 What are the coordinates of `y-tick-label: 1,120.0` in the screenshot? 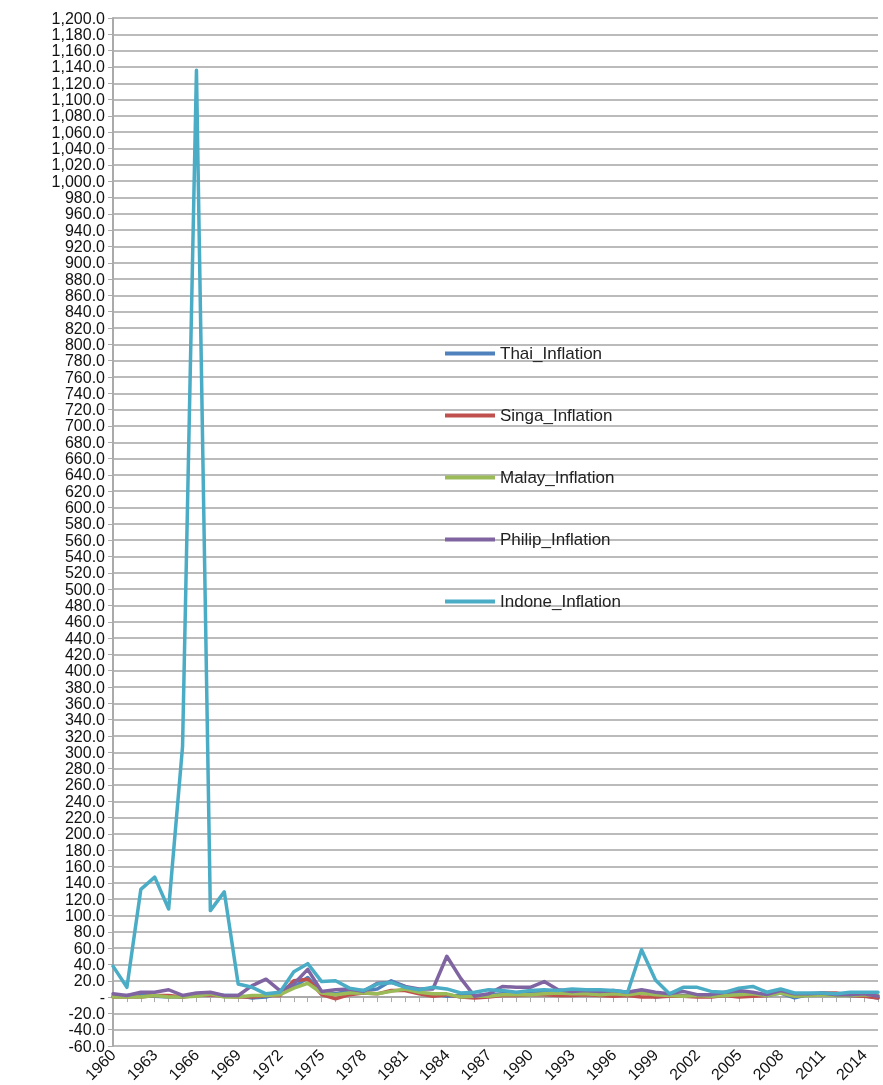 It's located at (78, 83).